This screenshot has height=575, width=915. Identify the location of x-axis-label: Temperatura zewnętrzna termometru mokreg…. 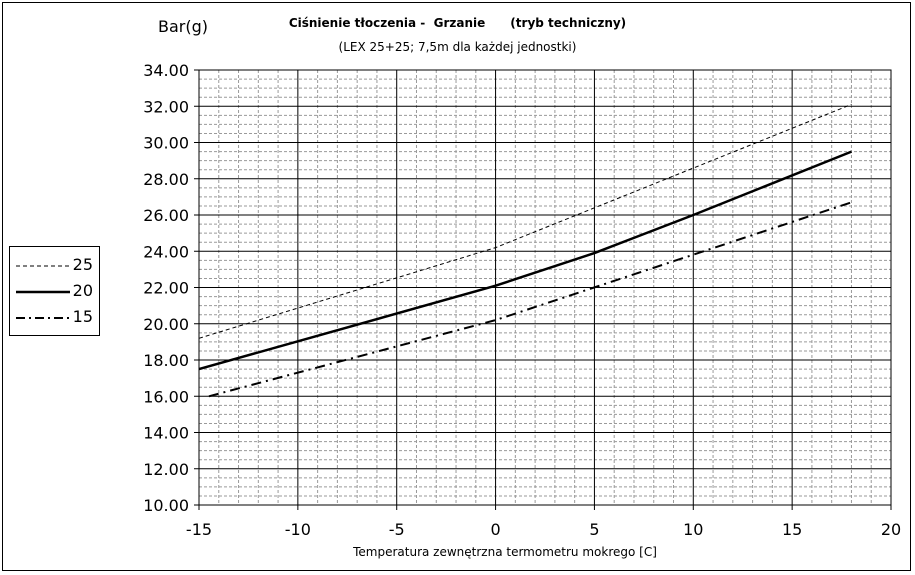
(505, 552).